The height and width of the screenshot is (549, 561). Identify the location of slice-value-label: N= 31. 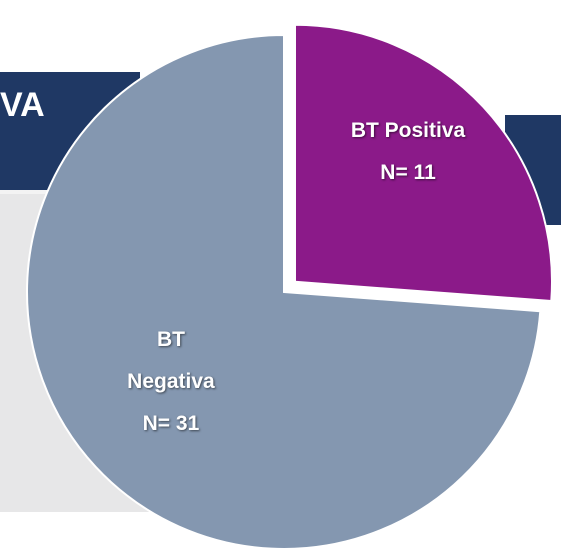
(171, 423).